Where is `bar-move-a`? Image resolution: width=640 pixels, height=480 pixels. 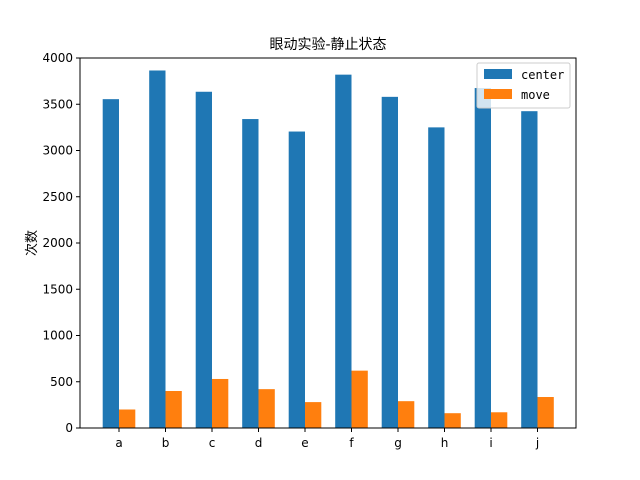
bar-move-a is located at coordinates (127, 418).